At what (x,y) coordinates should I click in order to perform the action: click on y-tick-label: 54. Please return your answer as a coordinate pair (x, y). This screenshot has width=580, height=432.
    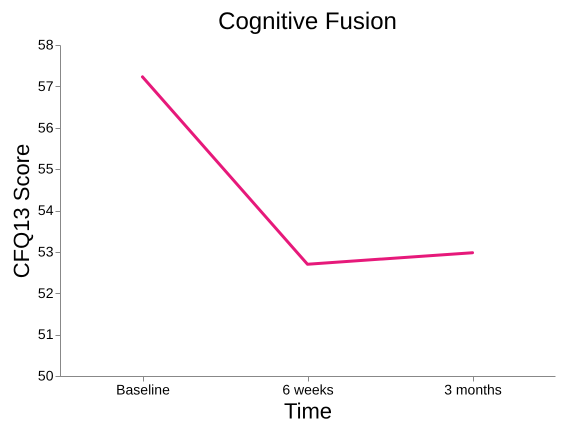
    Looking at the image, I should click on (46, 210).